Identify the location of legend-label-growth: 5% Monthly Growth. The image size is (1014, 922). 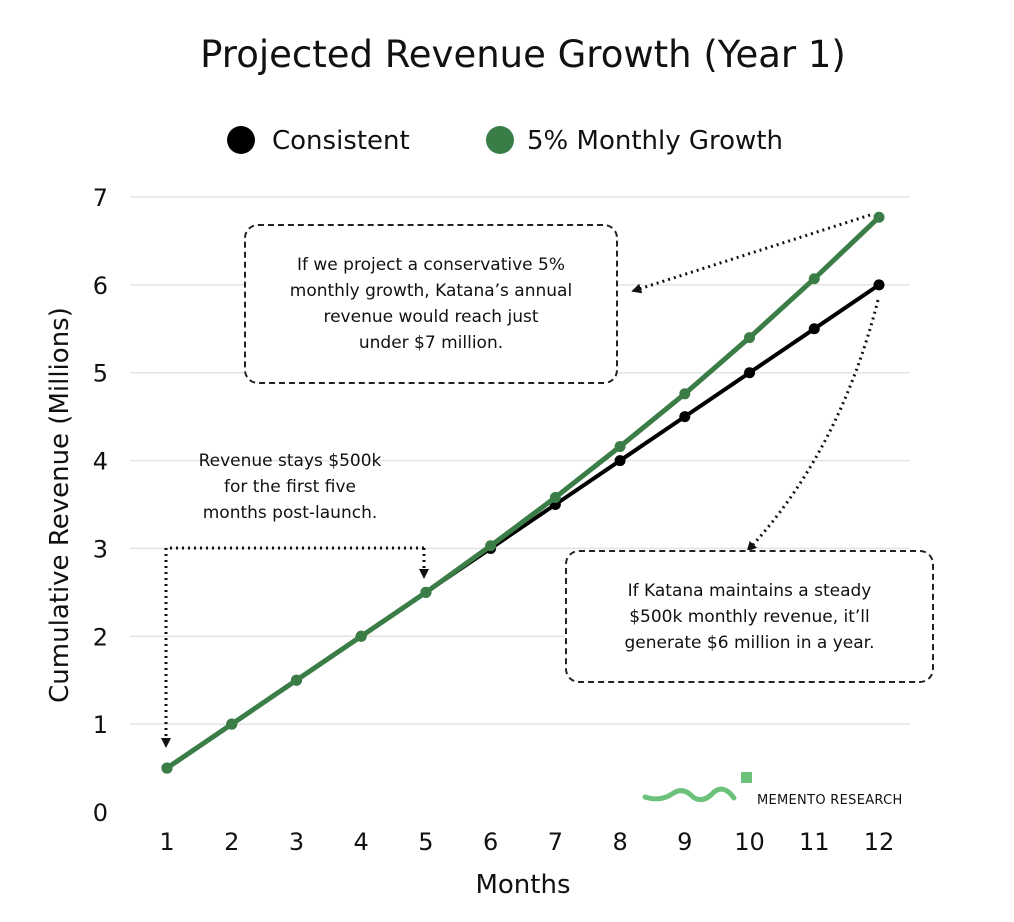
(655, 141).